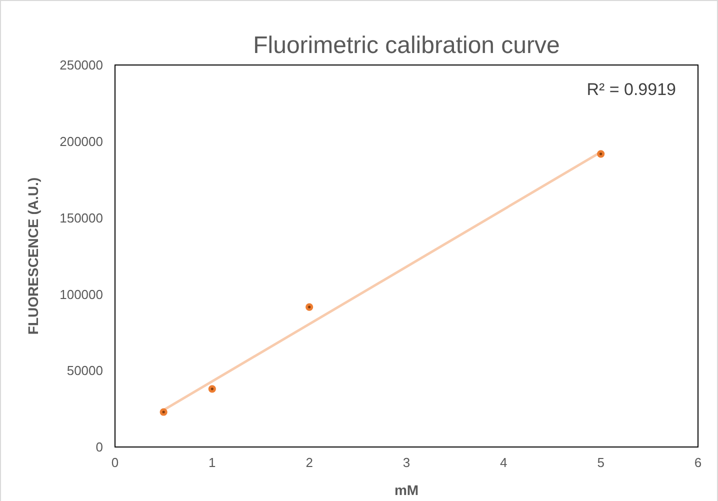  Describe the element at coordinates (309, 462) in the screenshot. I see `x-tick-label: 2` at that location.